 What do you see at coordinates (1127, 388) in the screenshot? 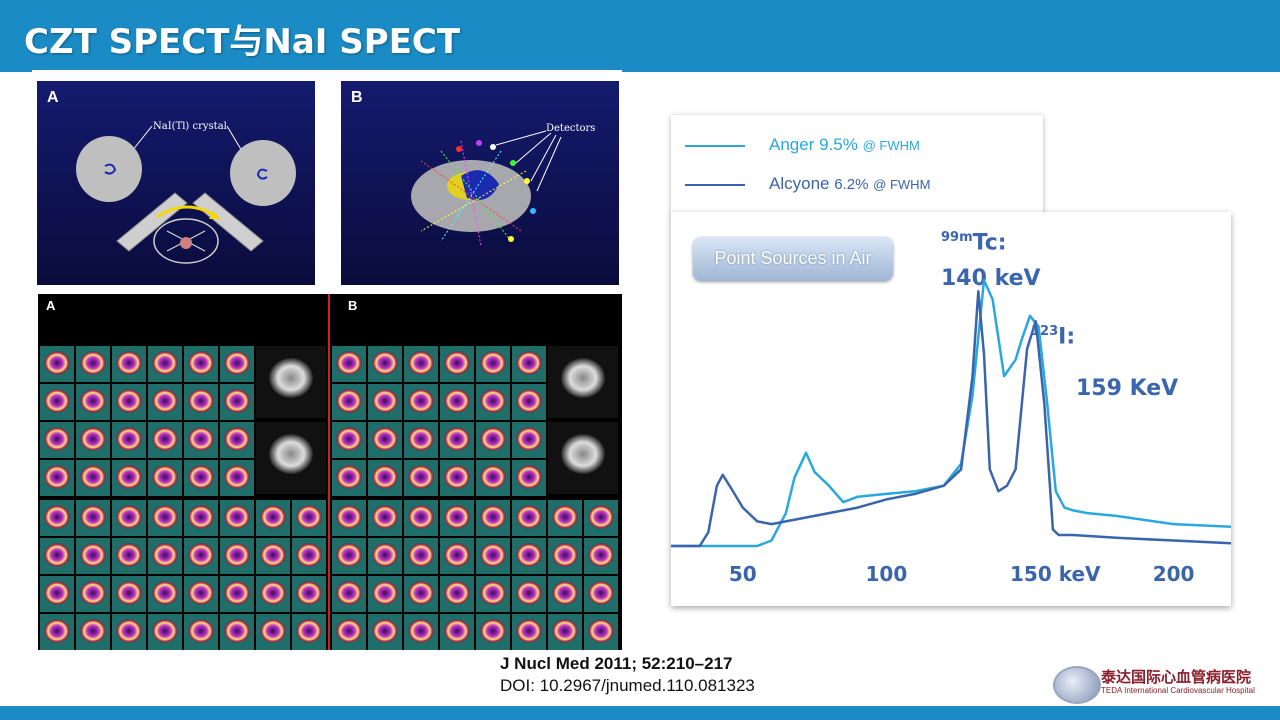
I see `i-energy: 159 KeV` at bounding box center [1127, 388].